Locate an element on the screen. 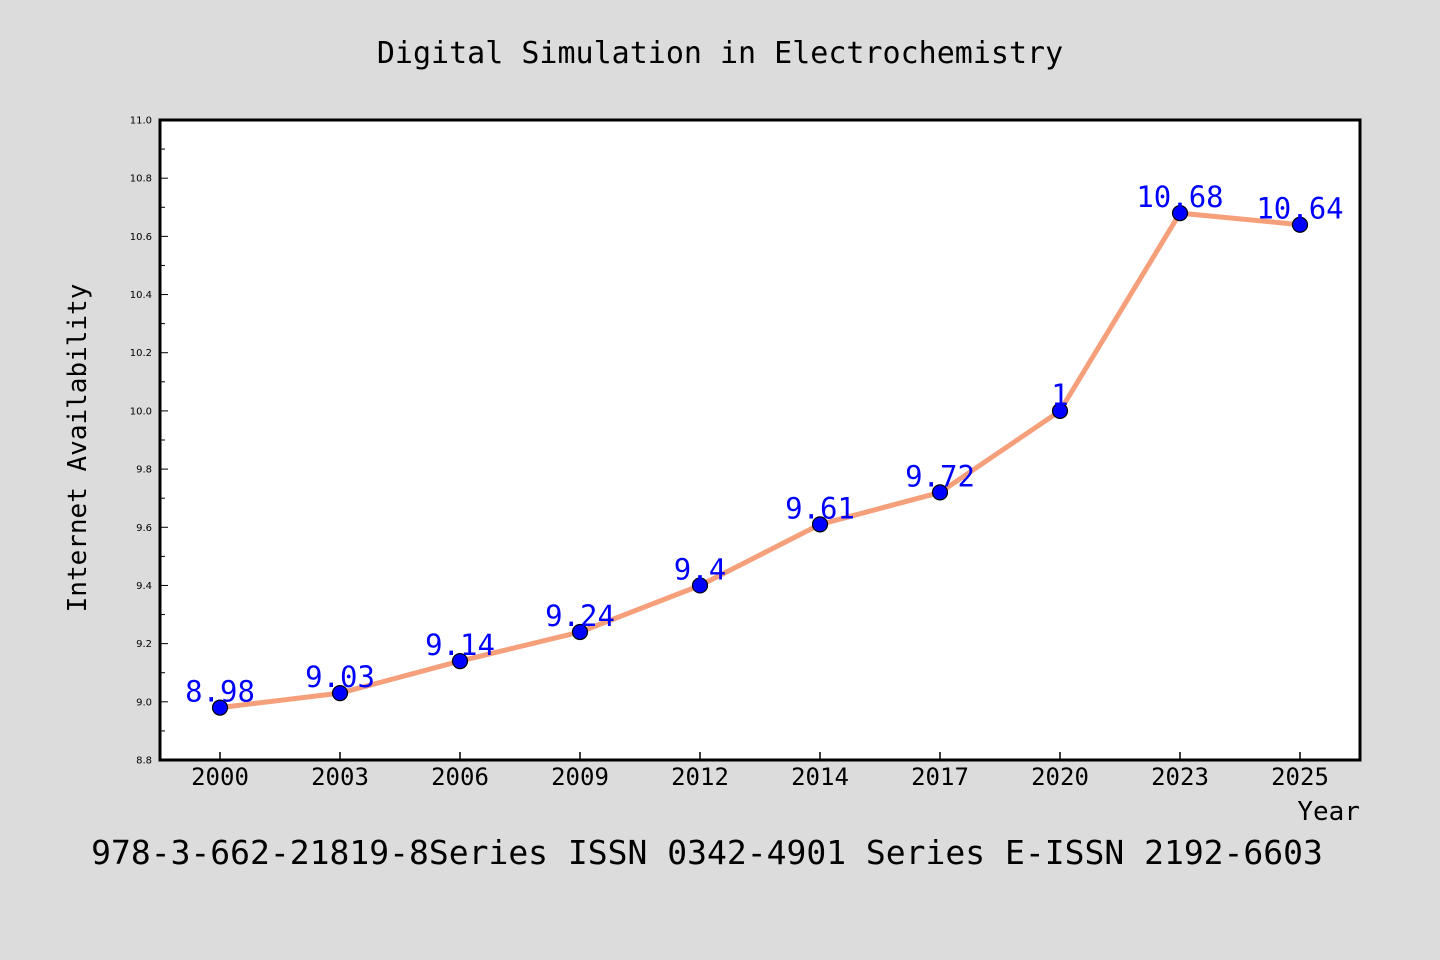 This screenshot has height=960, width=1440. x-tick-label: 2009 is located at coordinates (580, 777).